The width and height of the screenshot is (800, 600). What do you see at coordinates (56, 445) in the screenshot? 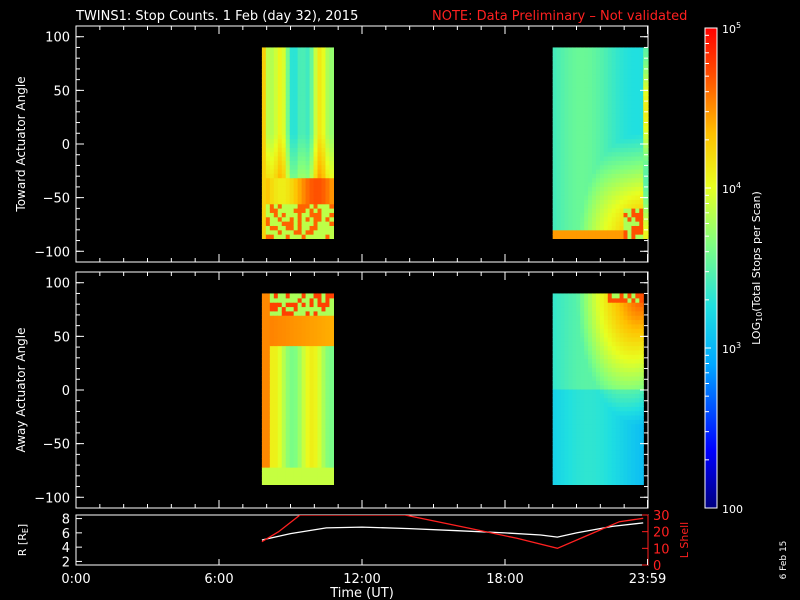
I see `ytick-label: −50` at bounding box center [56, 445].